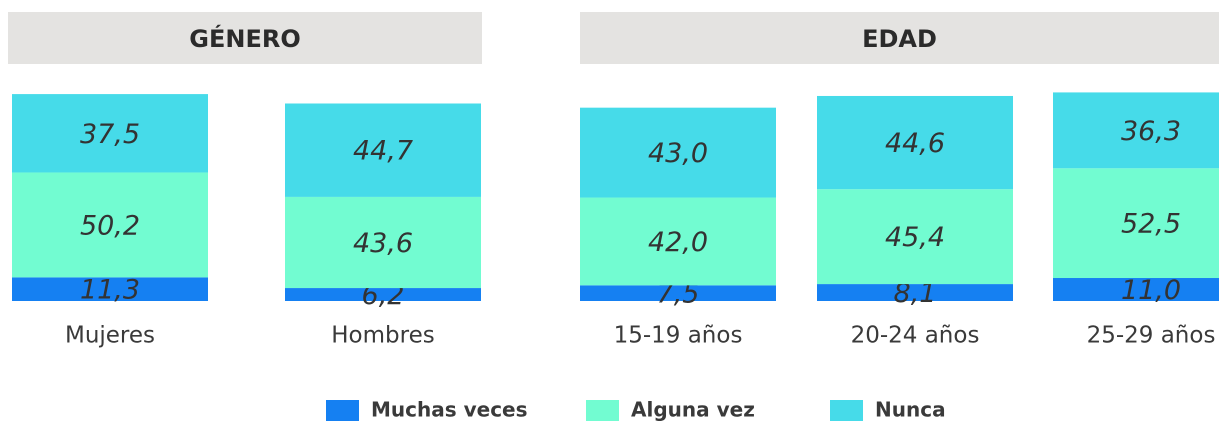 The width and height of the screenshot is (1219, 421). I want to click on category-label: 20-24 años, so click(915, 336).